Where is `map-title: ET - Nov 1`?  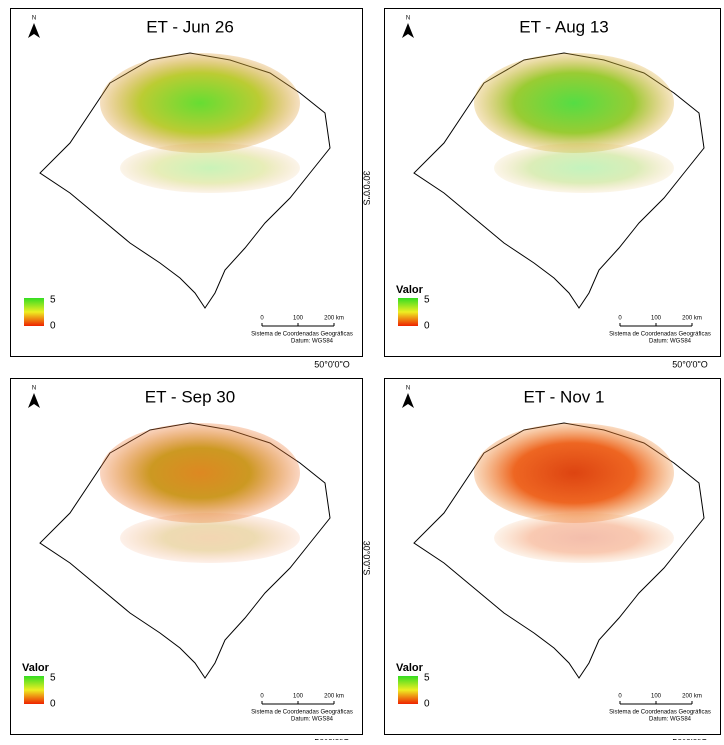
map-title: ET - Nov 1 is located at coordinates (564, 396).